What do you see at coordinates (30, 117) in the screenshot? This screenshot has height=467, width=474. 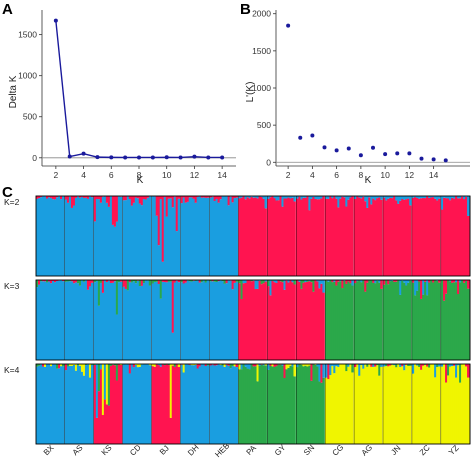 I see `delta-k-y-tick-label: 500` at bounding box center [30, 117].